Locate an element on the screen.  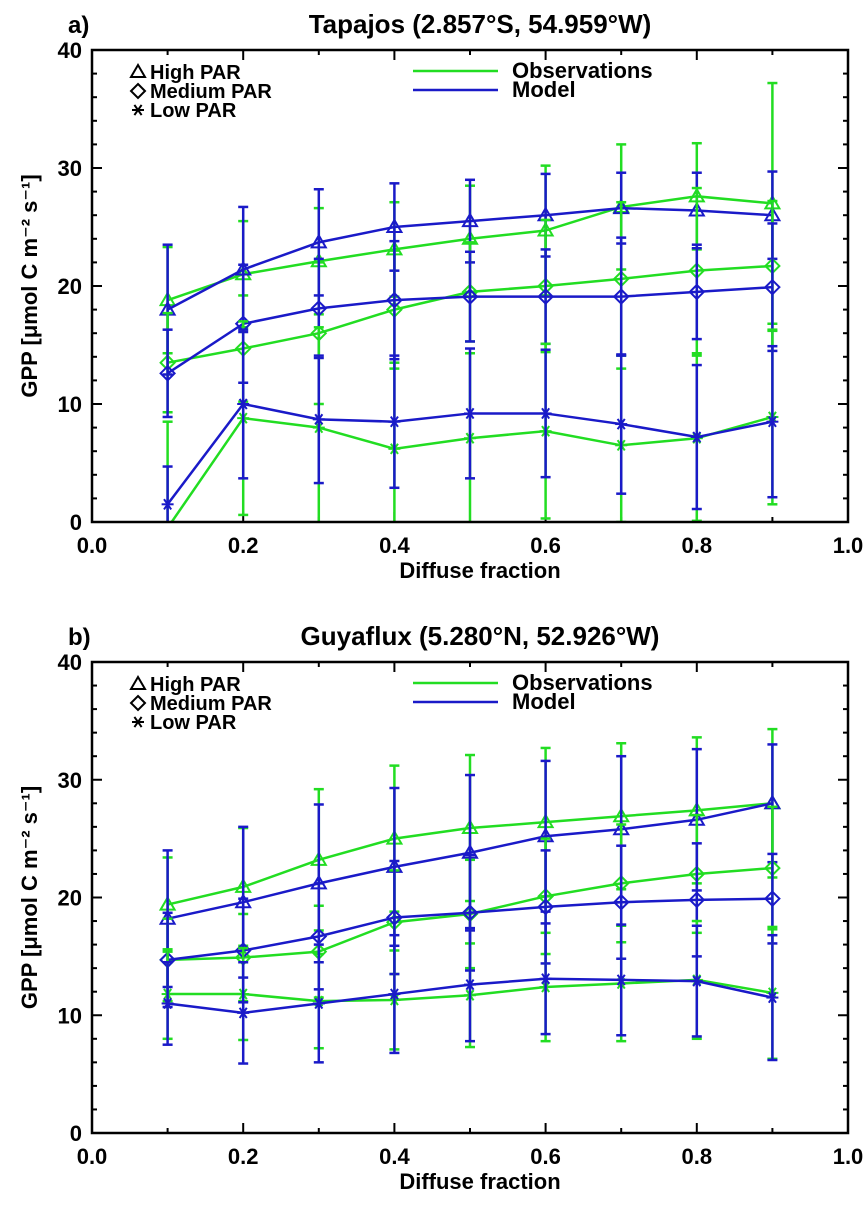
y-axis-label: GPP [μmol C m⁻² s⁻¹] is located at coordinates (29, 897).